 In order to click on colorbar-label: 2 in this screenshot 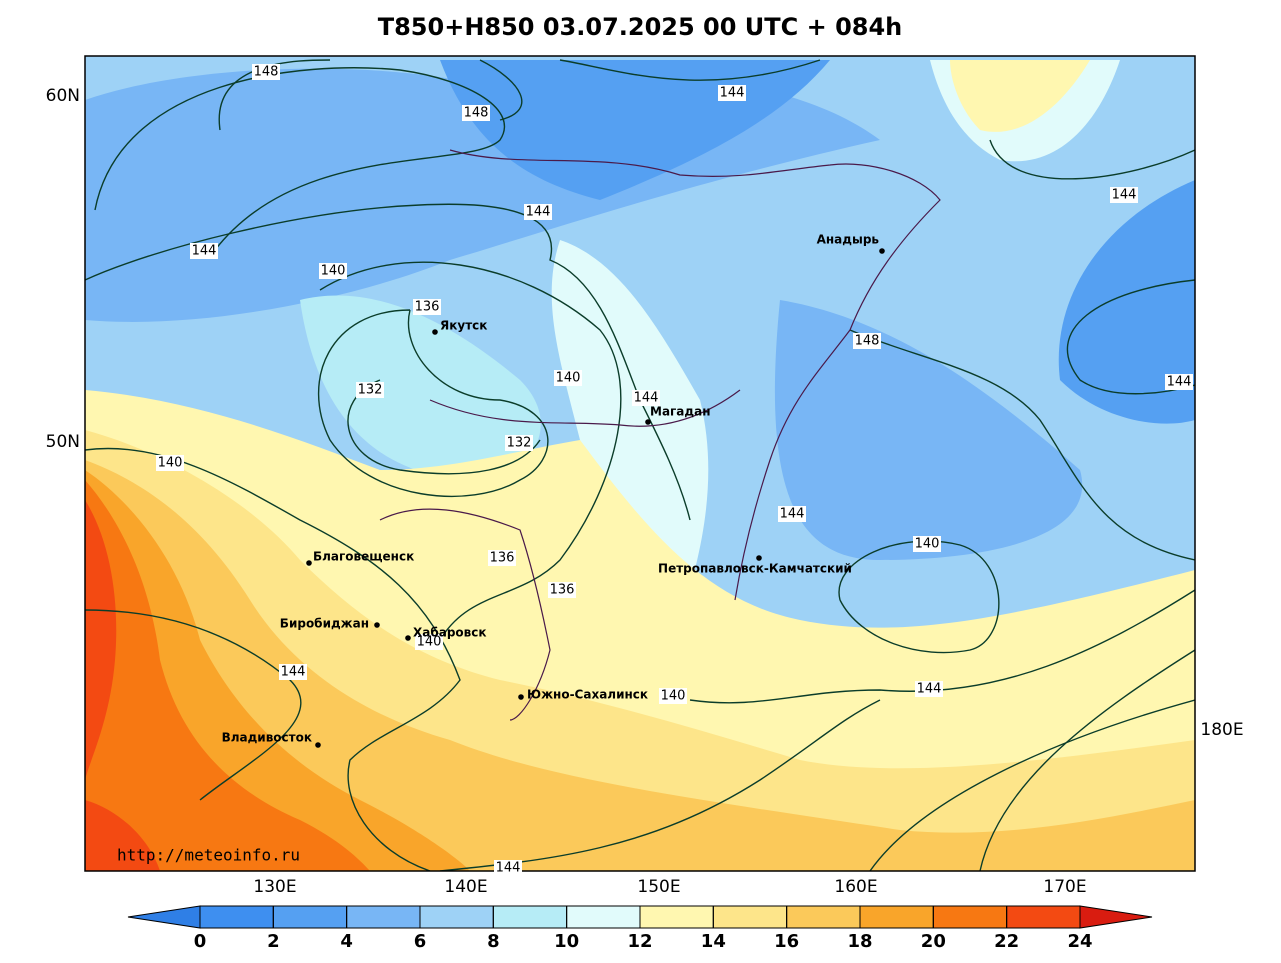, I will do `click(273, 941)`.